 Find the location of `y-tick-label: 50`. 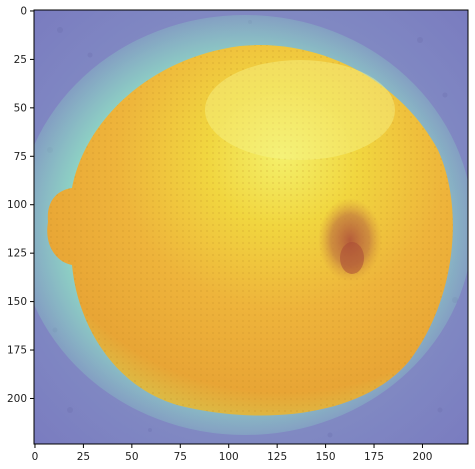

y-tick-label: 50 is located at coordinates (20, 108).